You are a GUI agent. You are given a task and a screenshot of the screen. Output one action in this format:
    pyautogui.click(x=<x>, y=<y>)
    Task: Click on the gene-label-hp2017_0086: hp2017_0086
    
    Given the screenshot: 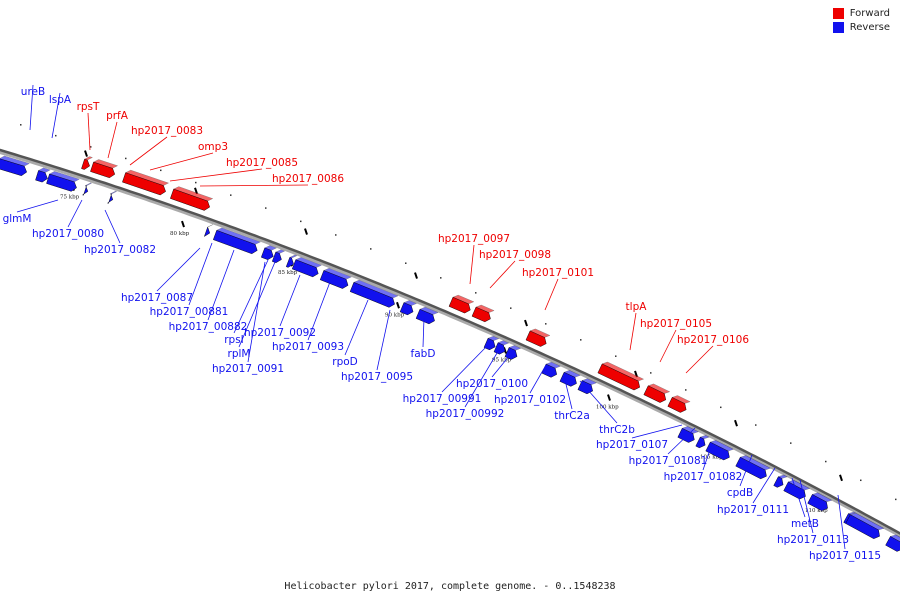 What is the action you would take?
    pyautogui.click(x=308, y=179)
    